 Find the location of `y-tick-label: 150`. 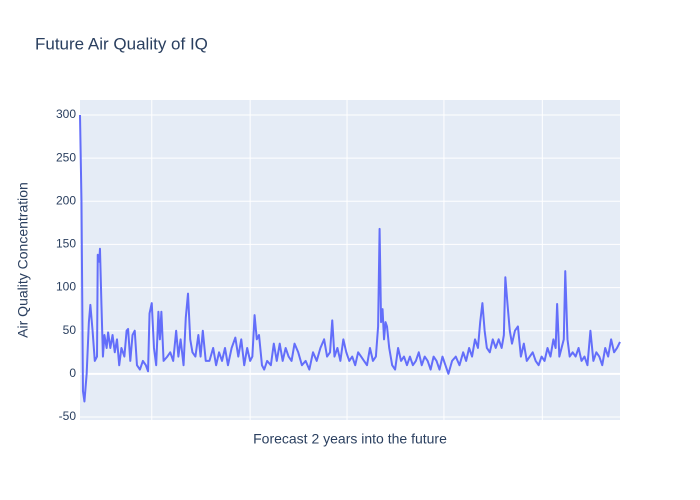

y-tick-label: 150 is located at coordinates (66, 244).